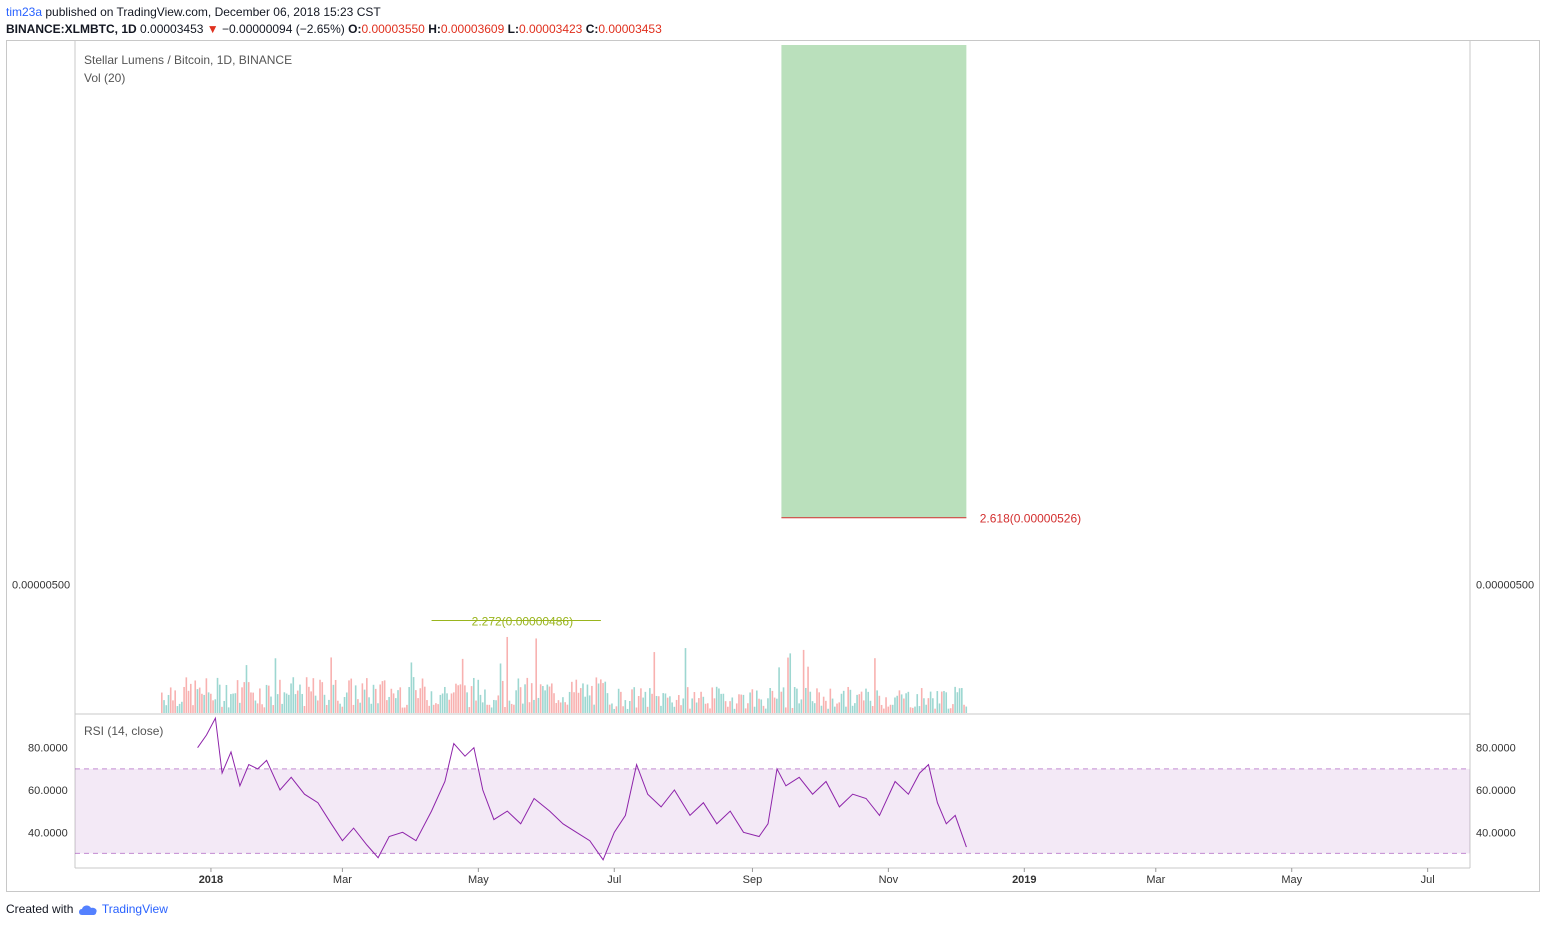 The width and height of the screenshot is (1546, 927). I want to click on x-tick-label: 2018, so click(211, 880).